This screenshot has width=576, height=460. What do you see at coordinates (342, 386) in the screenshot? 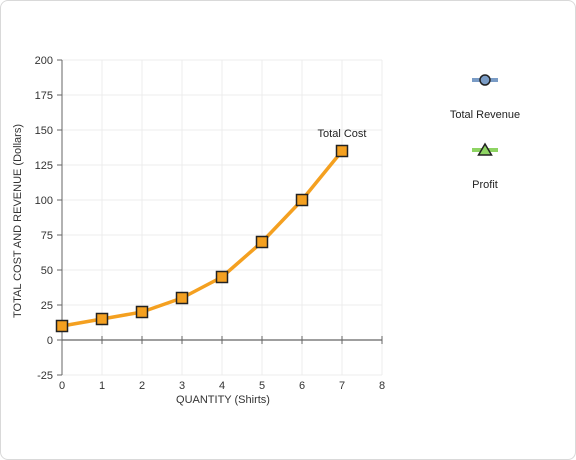
I see `x-tick-label: 7` at bounding box center [342, 386].